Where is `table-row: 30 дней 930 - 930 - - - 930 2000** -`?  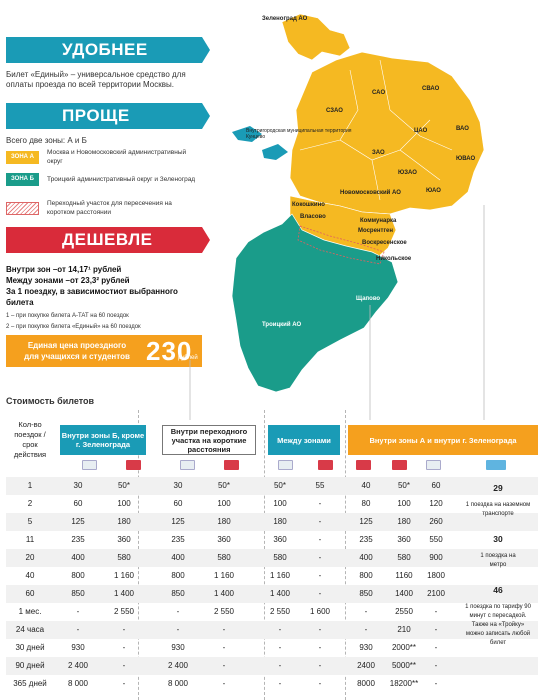 table-row: 30 дней 930 - 930 - - - 930 2000** - is located at coordinates (272, 648).